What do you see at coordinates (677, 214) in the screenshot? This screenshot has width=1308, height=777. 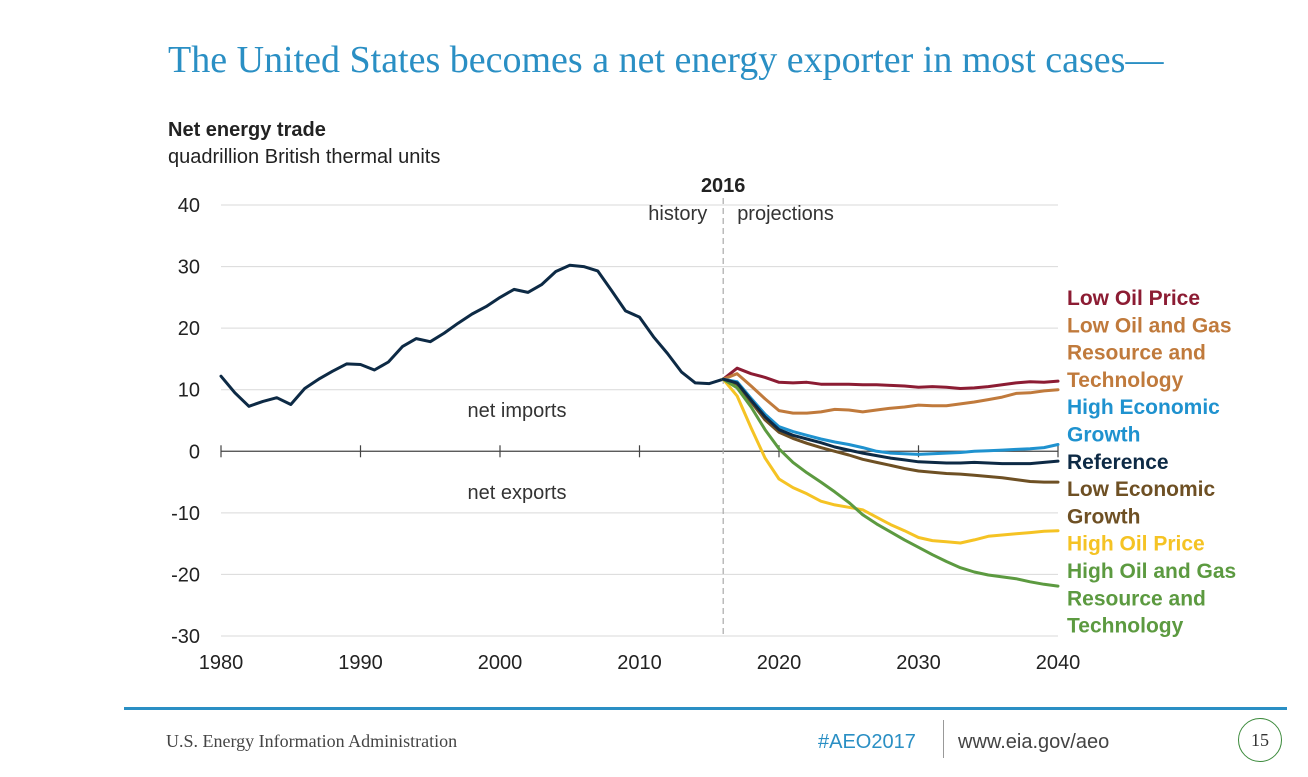 I see `history-label: history` at bounding box center [677, 214].